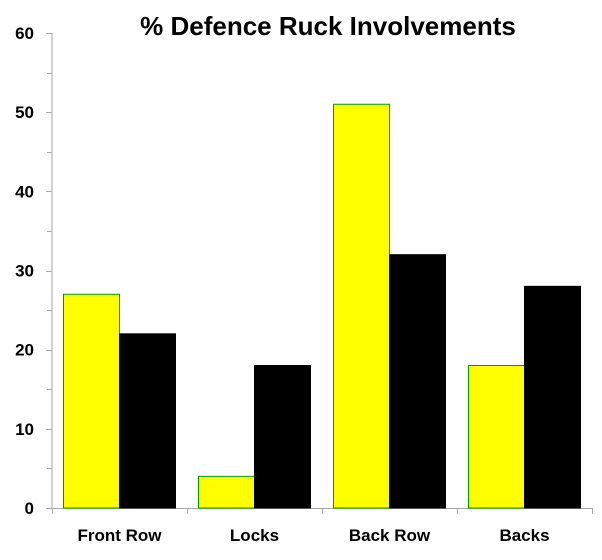  Describe the element at coordinates (49, 271) in the screenshot. I see `y-axis` at that location.